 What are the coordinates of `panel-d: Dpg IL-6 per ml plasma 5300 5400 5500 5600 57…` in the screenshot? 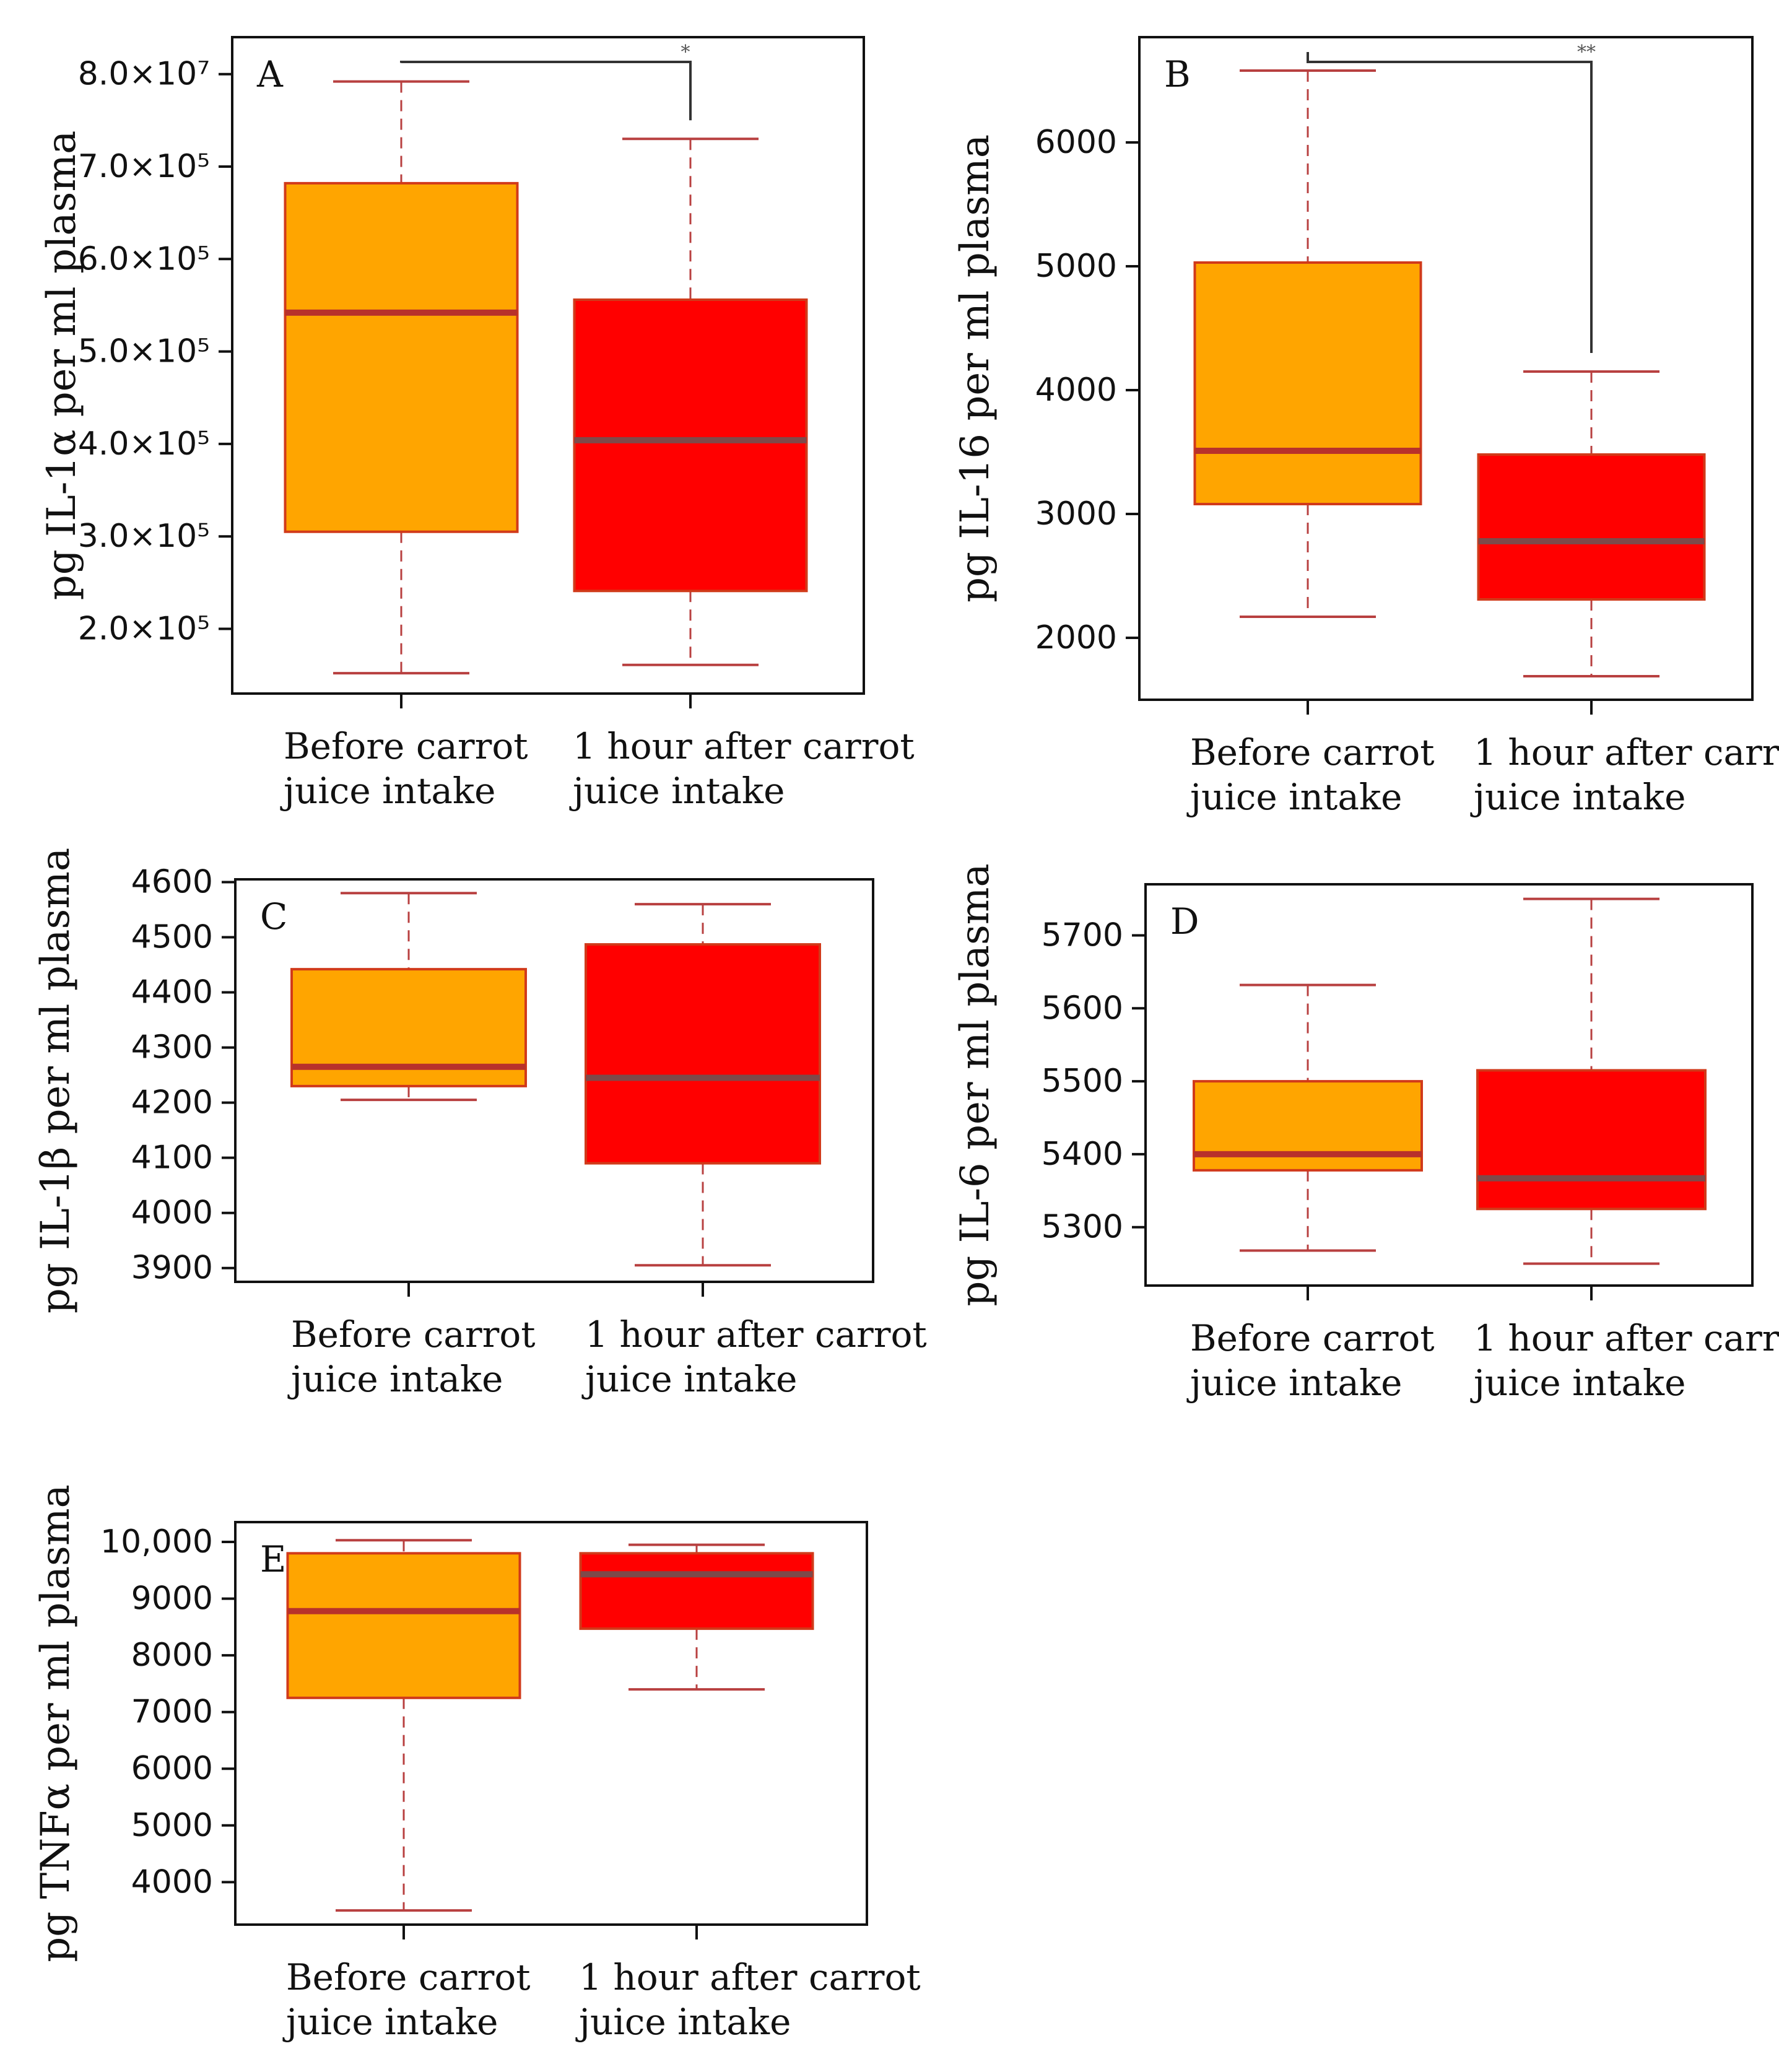 It's located at (1365, 1133).